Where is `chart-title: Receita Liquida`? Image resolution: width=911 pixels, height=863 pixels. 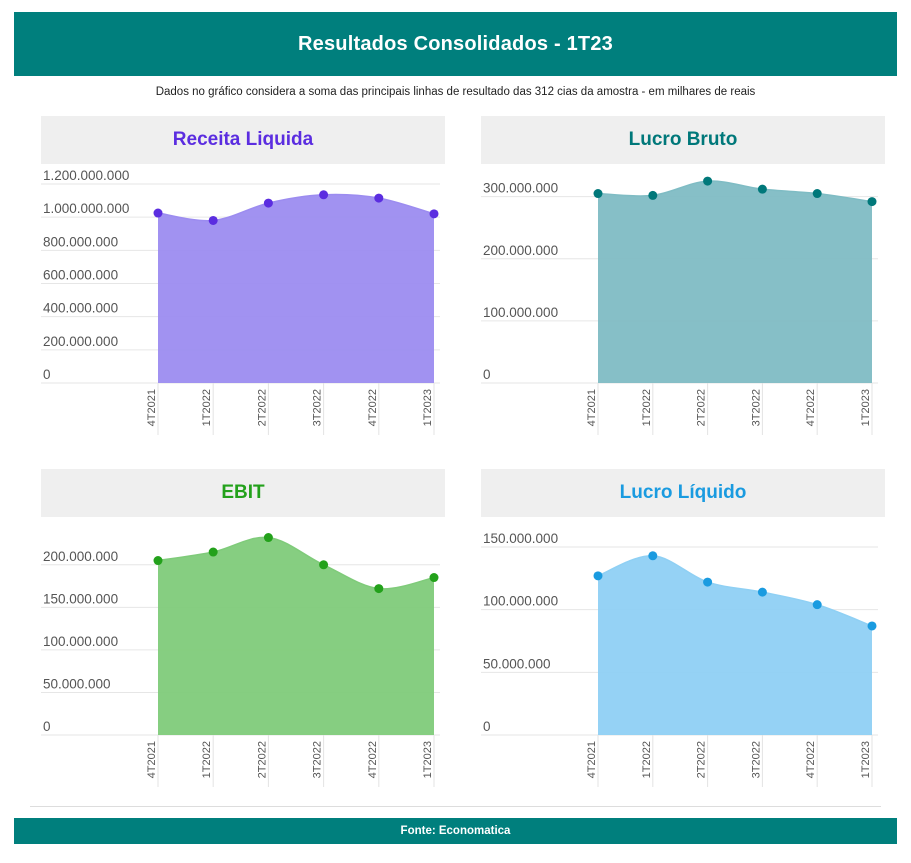
chart-title: Receita Liquida is located at coordinates (243, 140).